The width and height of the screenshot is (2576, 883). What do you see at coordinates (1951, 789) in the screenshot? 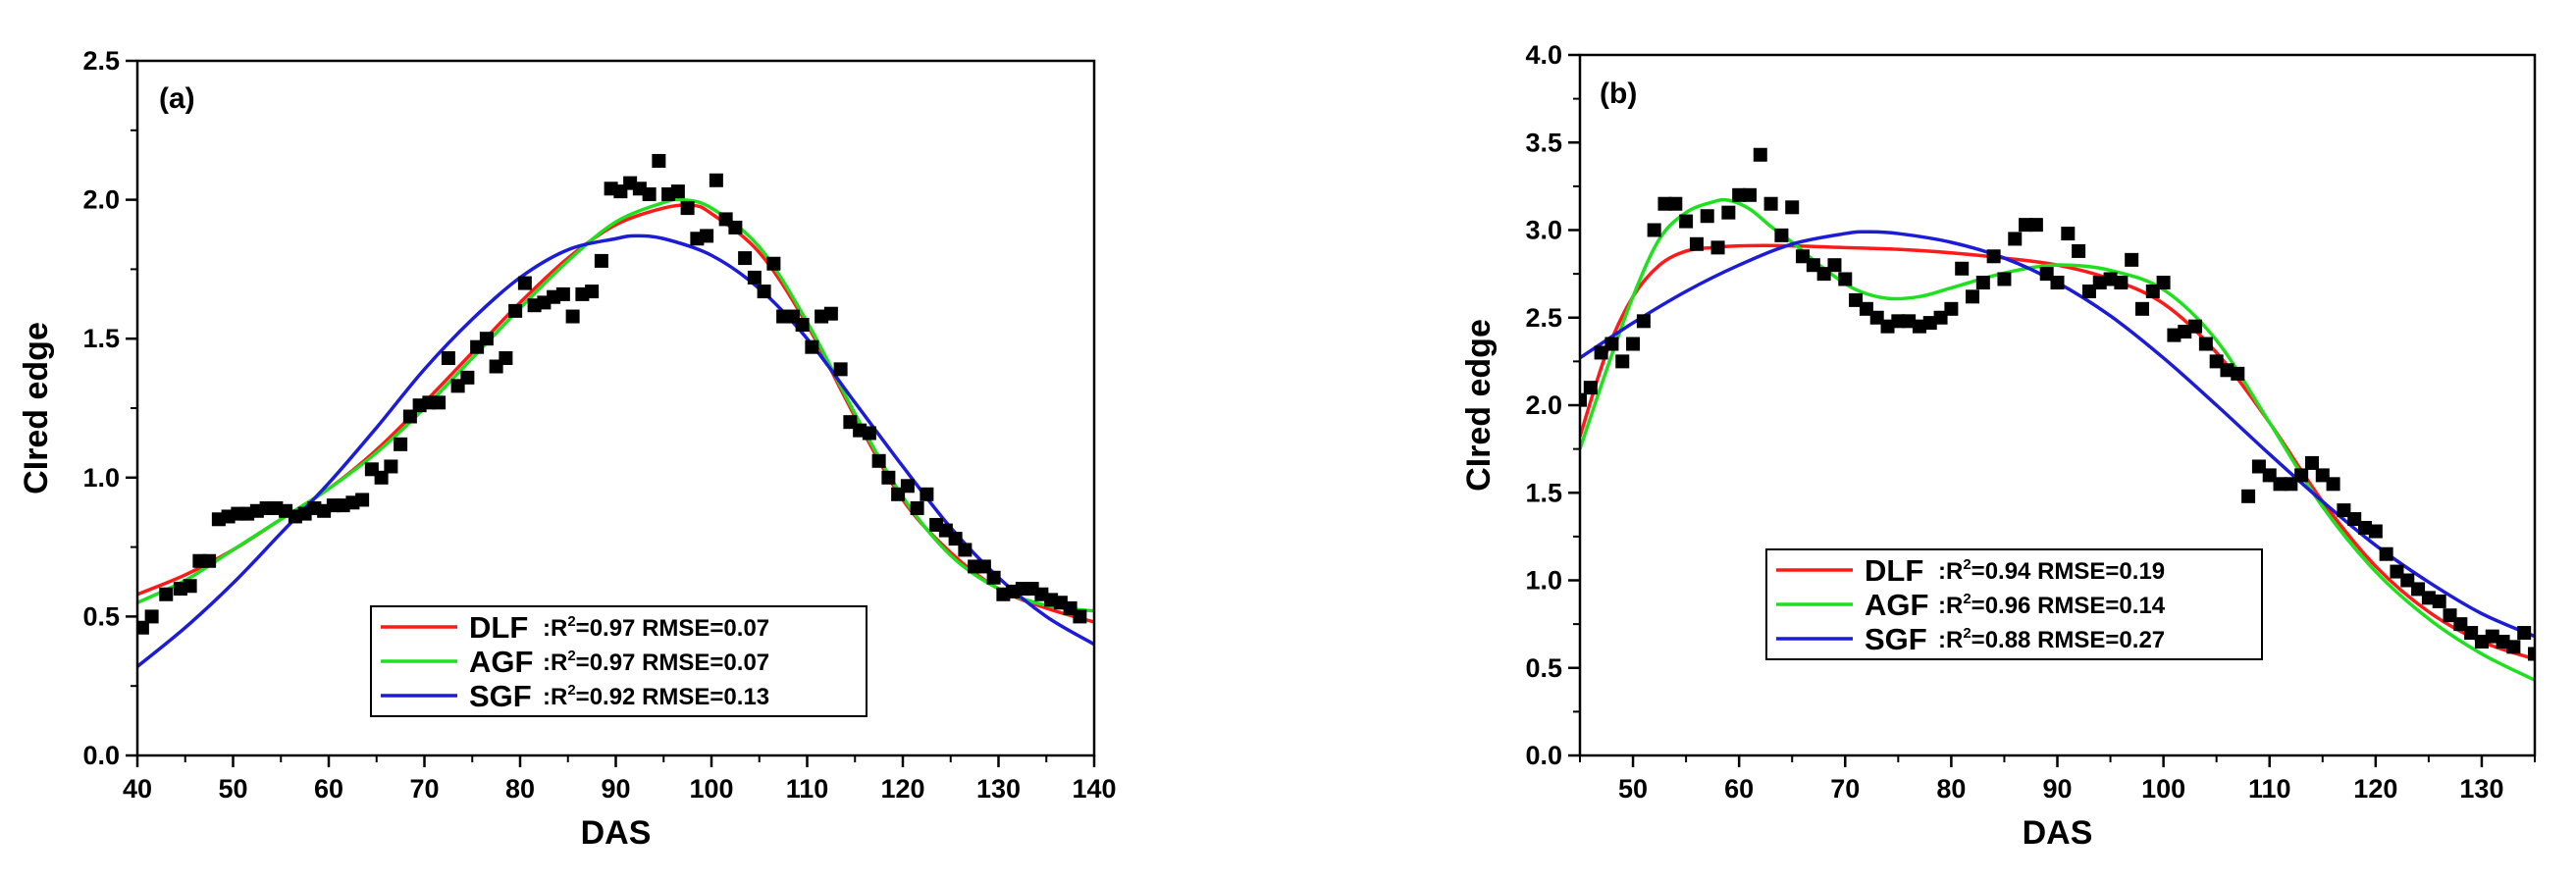
I see `x-tick-label: 80` at bounding box center [1951, 789].